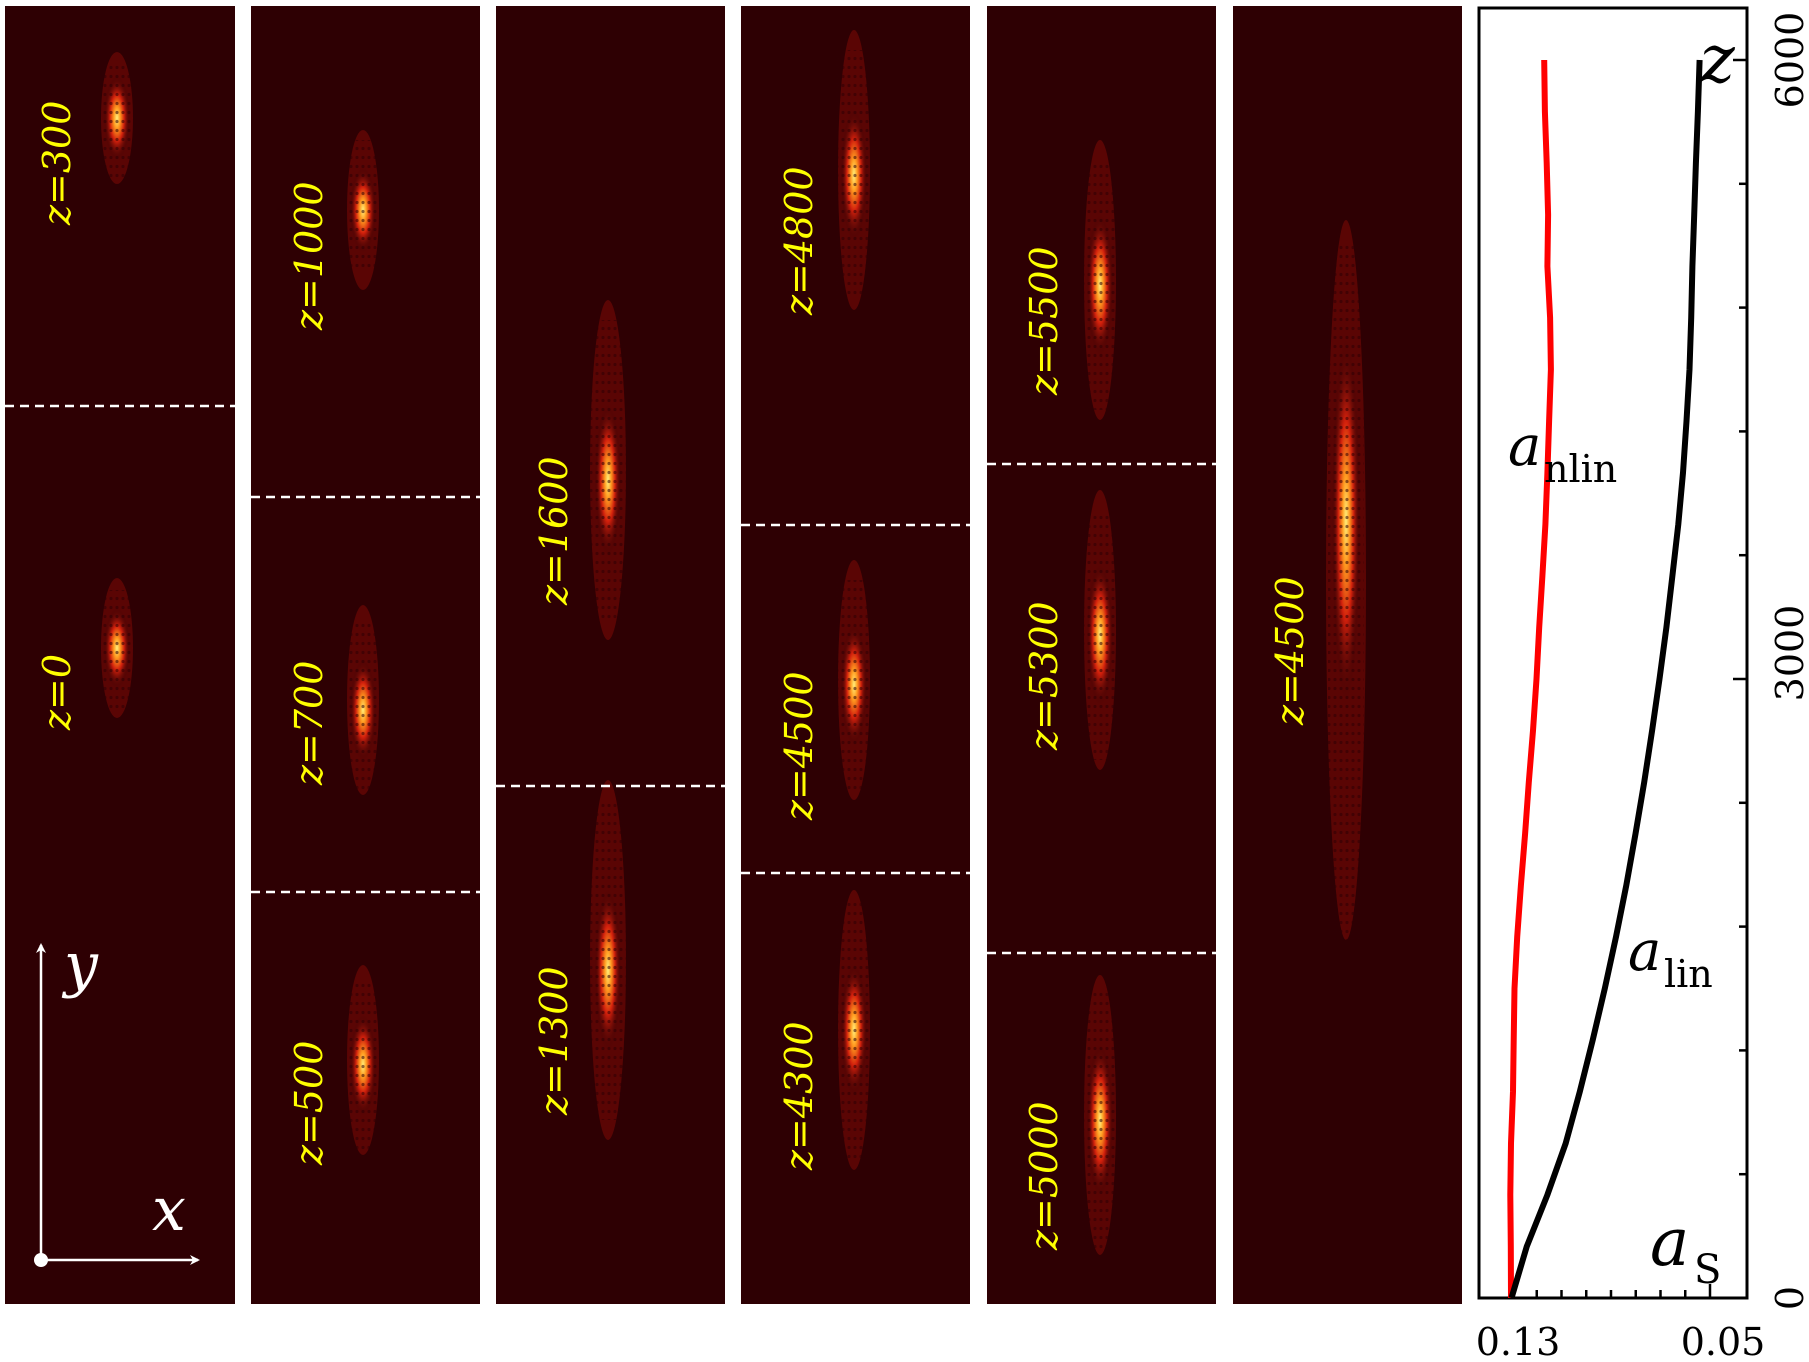 Image resolution: width=1809 pixels, height=1362 pixels. I want to click on series-line-a-lin, so click(1605, 679).